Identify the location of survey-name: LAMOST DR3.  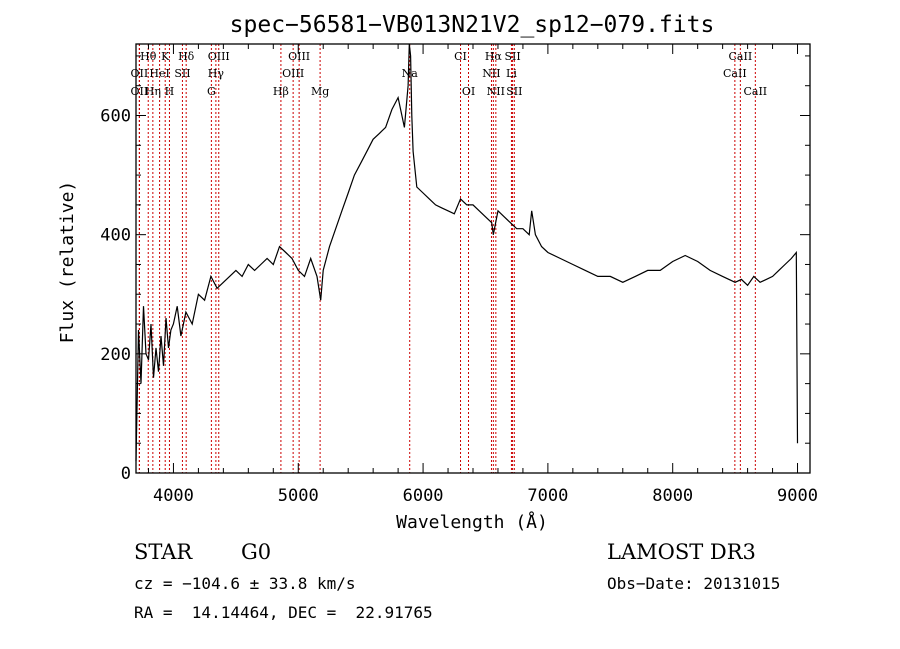
(681, 552).